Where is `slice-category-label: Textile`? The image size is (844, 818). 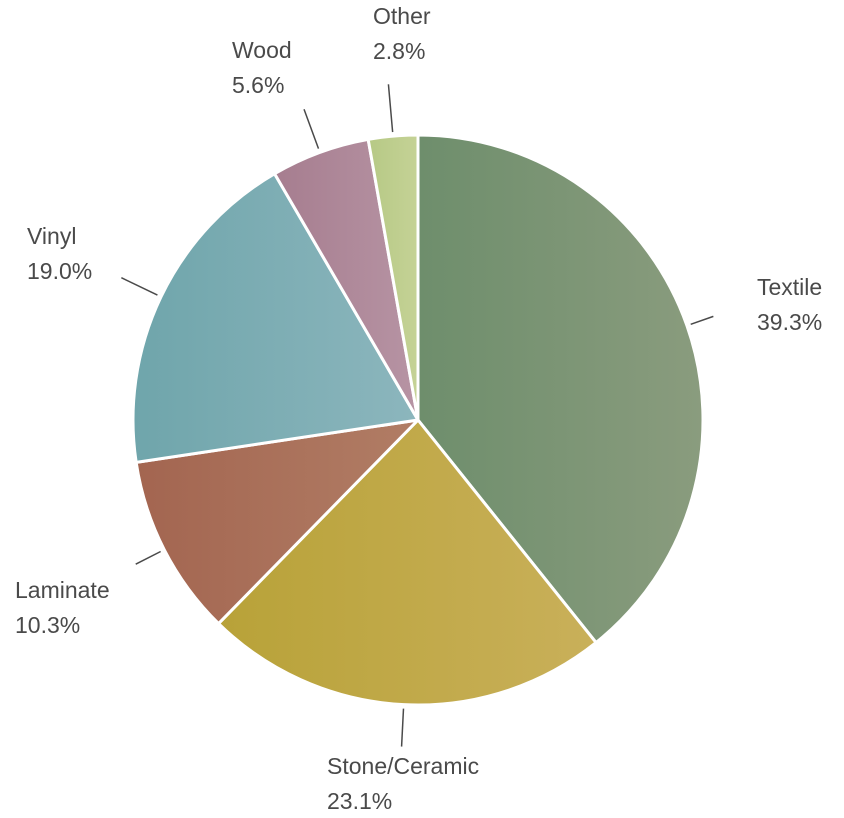 slice-category-label: Textile is located at coordinates (789, 287).